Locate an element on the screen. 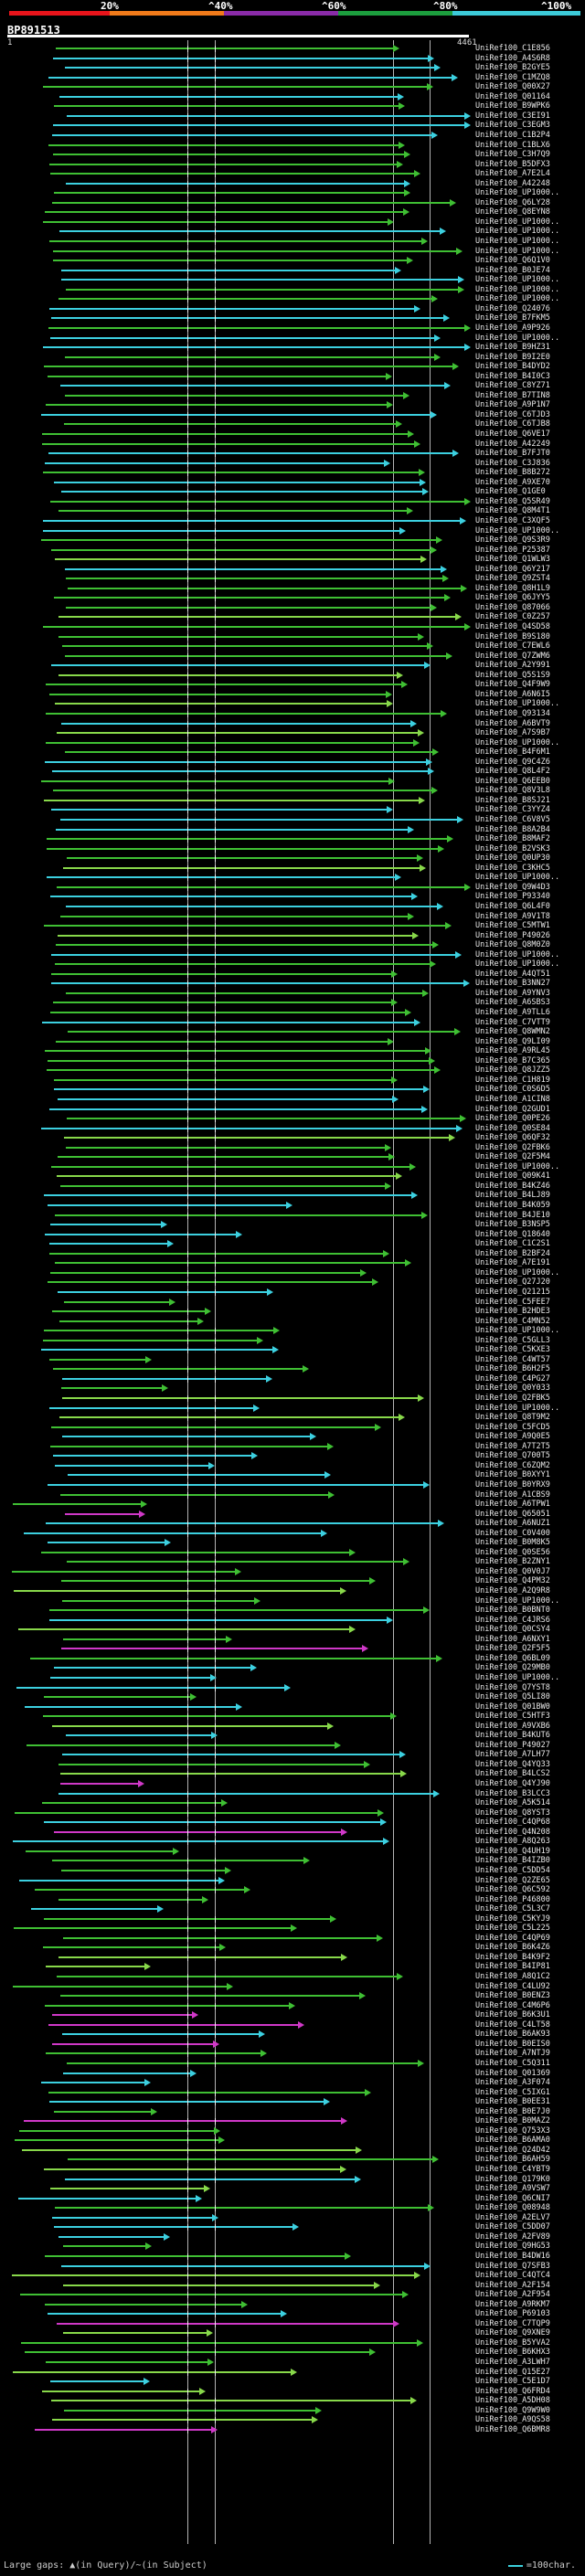 This screenshot has height=2576, width=585. hit-row: UniRef100_Q01369 is located at coordinates (293, 2074).